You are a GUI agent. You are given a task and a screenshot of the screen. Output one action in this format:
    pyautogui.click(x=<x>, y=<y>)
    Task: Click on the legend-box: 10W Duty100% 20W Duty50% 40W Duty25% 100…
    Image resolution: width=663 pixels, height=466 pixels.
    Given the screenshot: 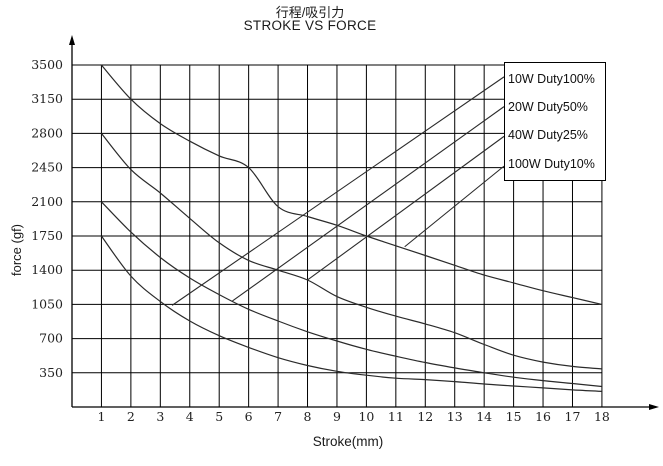 What is the action you would take?
    pyautogui.click(x=555, y=121)
    